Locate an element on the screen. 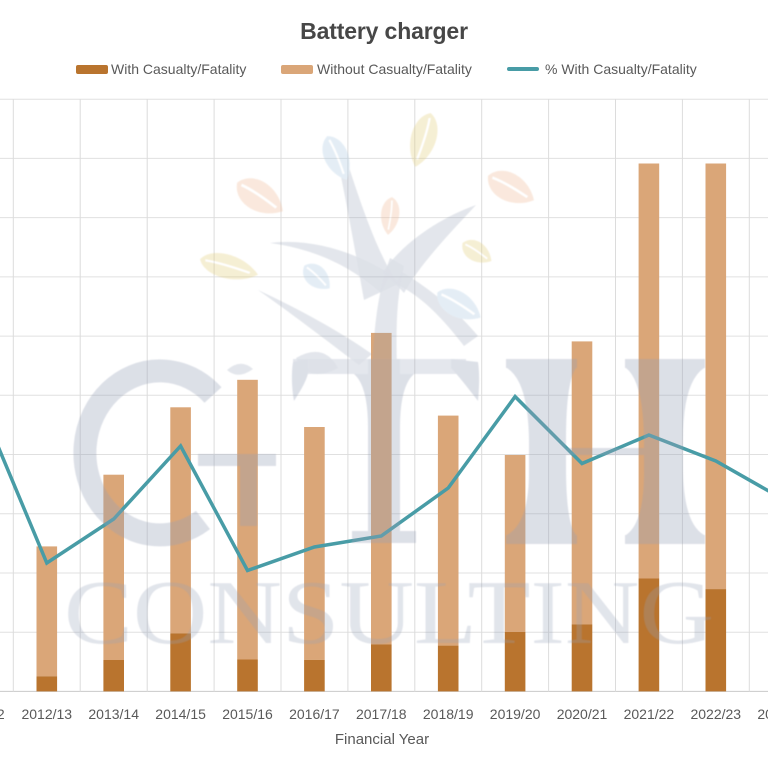 The image size is (768, 768). svg-text: 2019/20 is located at coordinates (515, 714).